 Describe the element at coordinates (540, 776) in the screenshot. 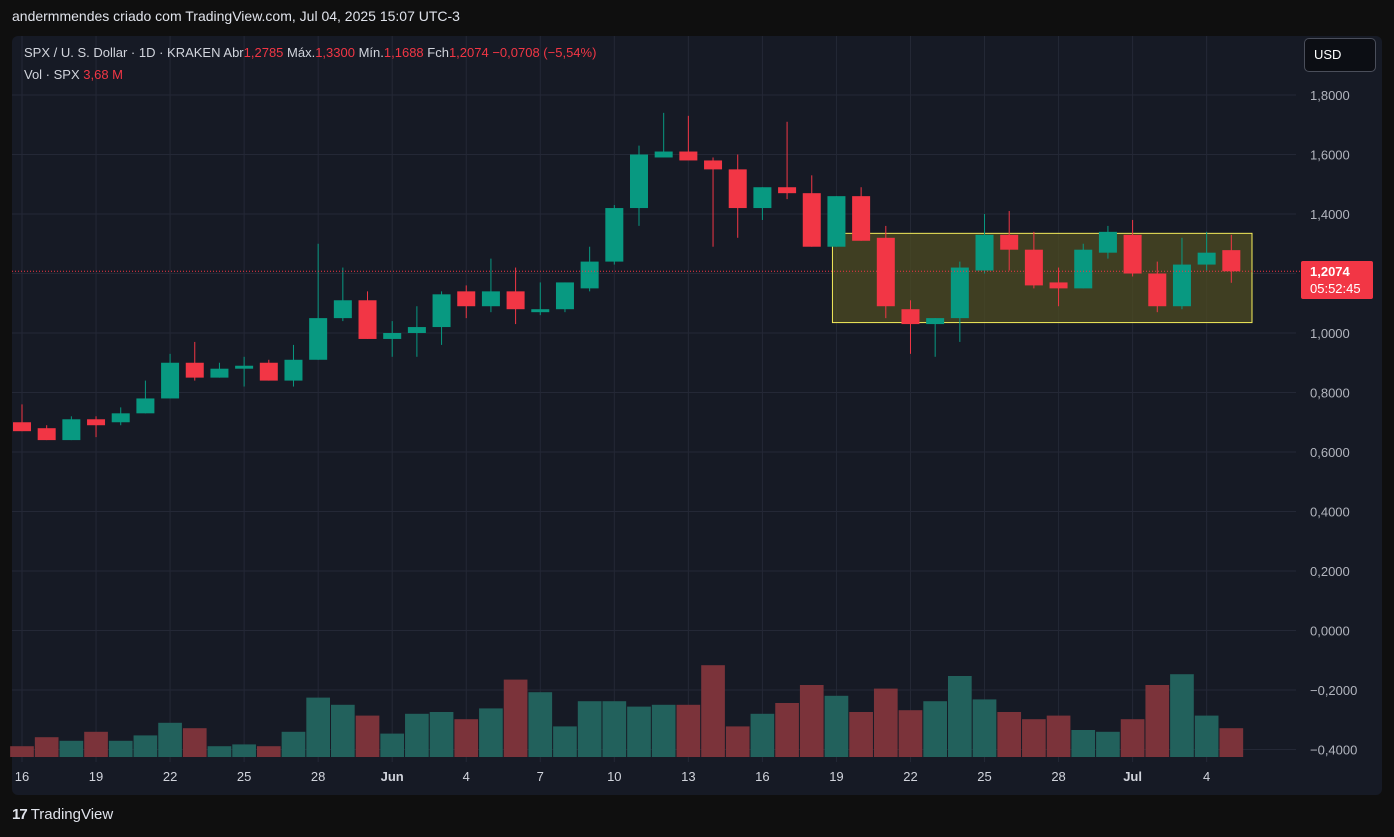

I see `x-tick-label: 7` at that location.